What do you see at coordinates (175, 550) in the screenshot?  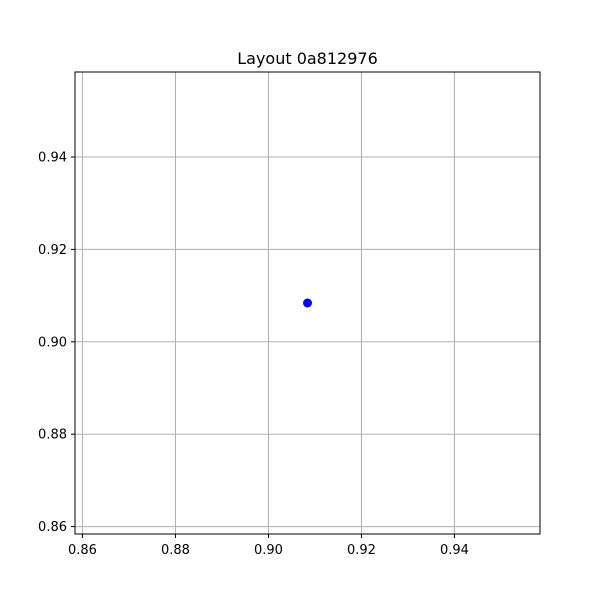 I see `x-tick-label: 0.88` at bounding box center [175, 550].